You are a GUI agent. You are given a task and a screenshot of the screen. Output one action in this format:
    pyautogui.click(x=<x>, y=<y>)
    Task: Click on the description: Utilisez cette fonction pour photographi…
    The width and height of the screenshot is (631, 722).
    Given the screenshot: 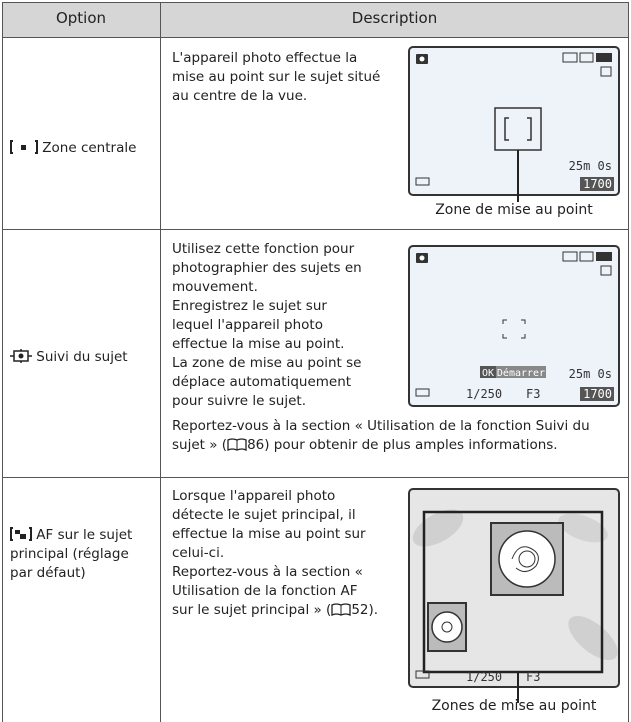 What is the action you would take?
    pyautogui.click(x=272, y=325)
    